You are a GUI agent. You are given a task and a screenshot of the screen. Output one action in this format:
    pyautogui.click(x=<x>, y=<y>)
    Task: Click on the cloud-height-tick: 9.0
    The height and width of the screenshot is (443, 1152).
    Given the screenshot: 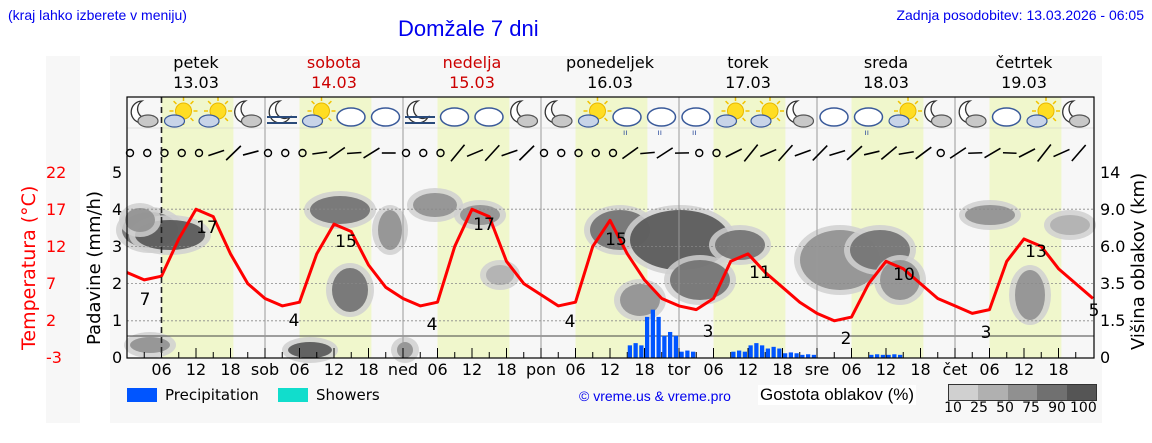 What is the action you would take?
    pyautogui.click(x=1113, y=209)
    